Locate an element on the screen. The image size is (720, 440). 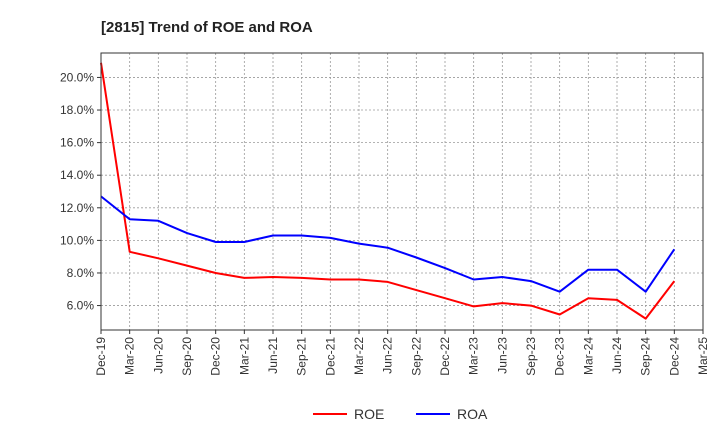
x-tick-label: Sep-22 is located at coordinates (416, 356).